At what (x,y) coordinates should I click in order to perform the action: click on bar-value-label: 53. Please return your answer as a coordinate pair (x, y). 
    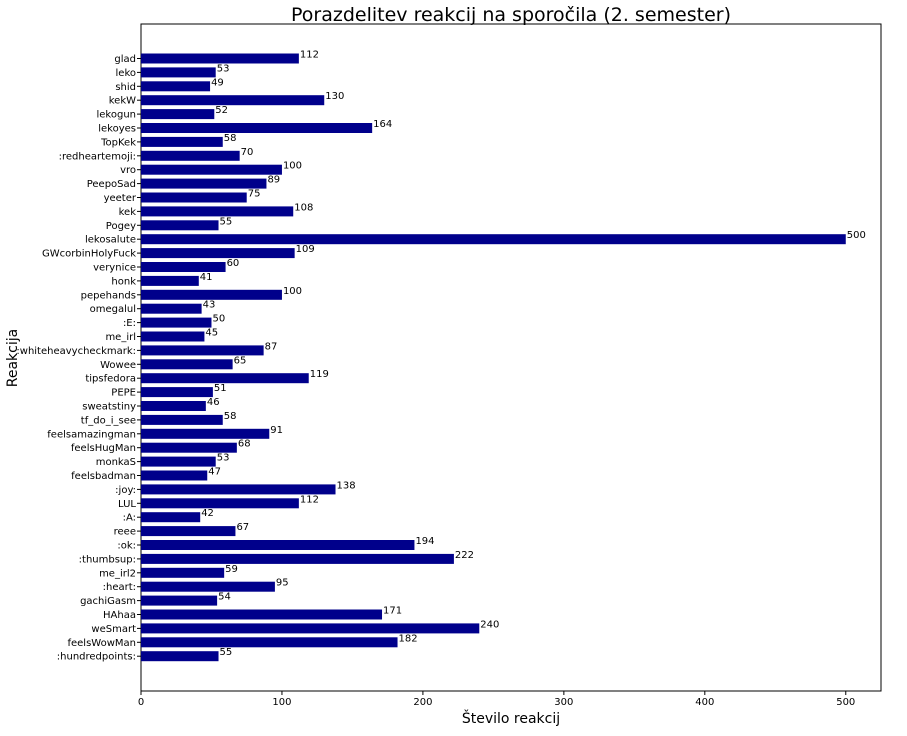
    Looking at the image, I should click on (223, 458).